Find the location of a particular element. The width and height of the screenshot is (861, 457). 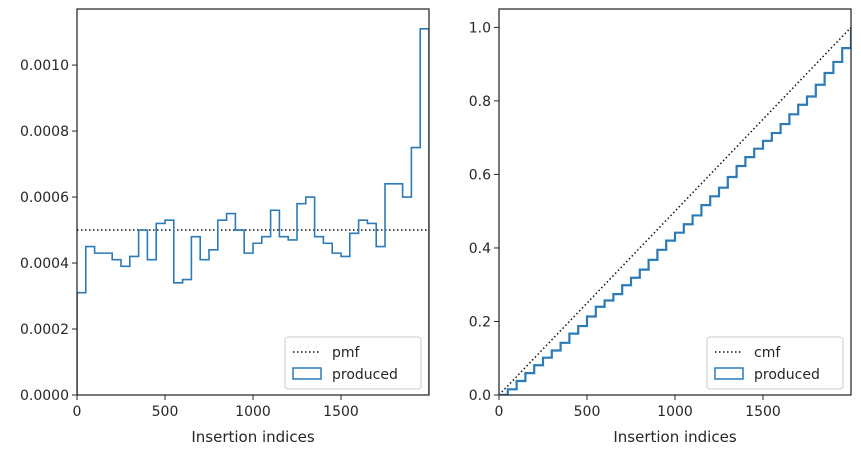

chart-1-legend-swatch-patch is located at coordinates (729, 373).